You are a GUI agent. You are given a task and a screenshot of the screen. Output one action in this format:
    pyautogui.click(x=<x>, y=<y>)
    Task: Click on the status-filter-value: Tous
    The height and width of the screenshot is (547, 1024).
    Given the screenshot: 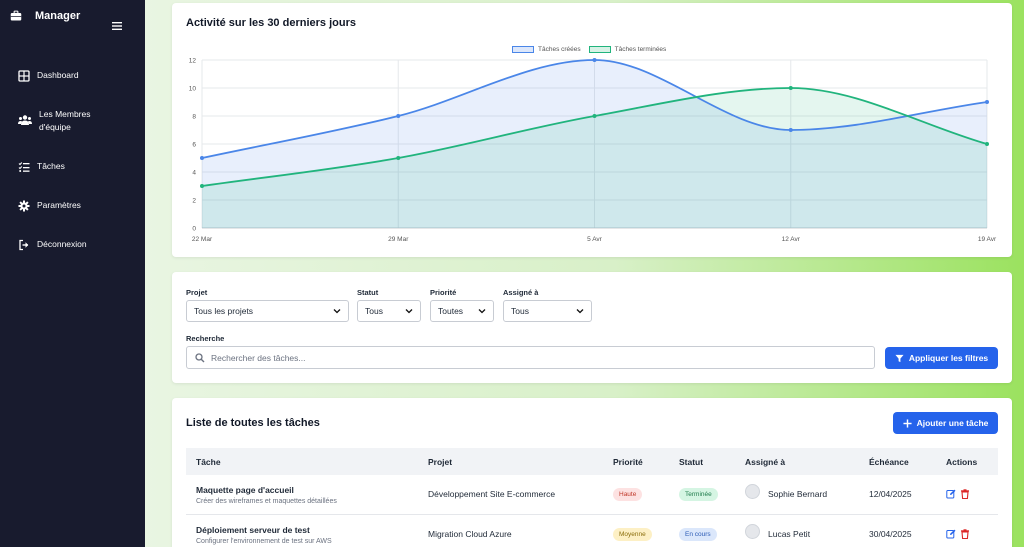 What is the action you would take?
    pyautogui.click(x=374, y=311)
    